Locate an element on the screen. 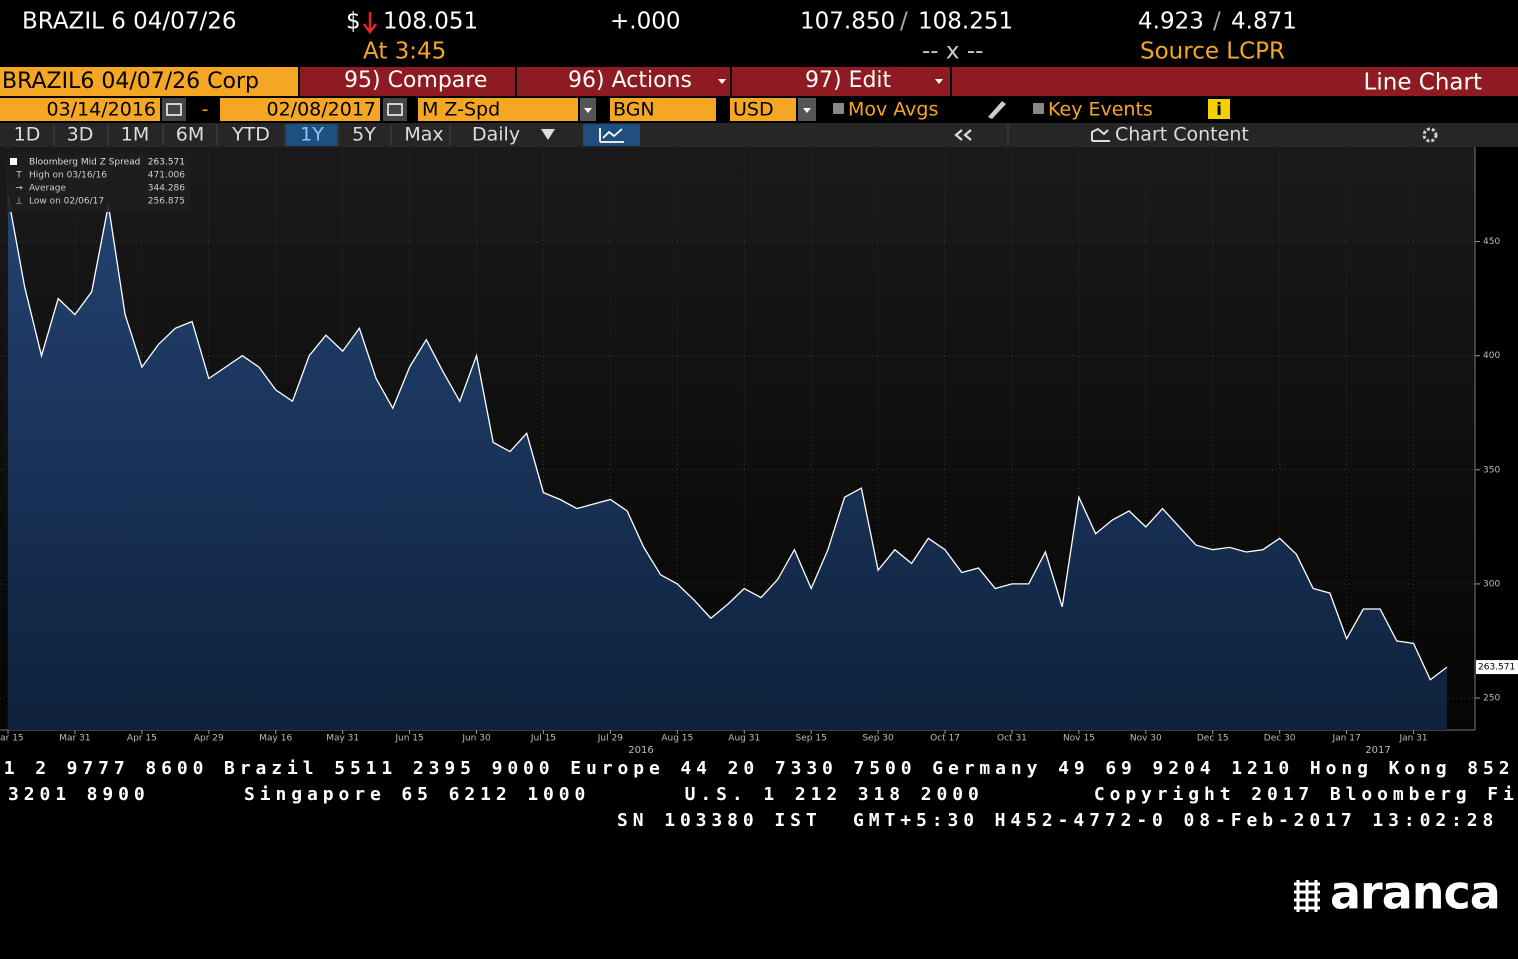  actions-label: 96) Actions is located at coordinates (630, 80).